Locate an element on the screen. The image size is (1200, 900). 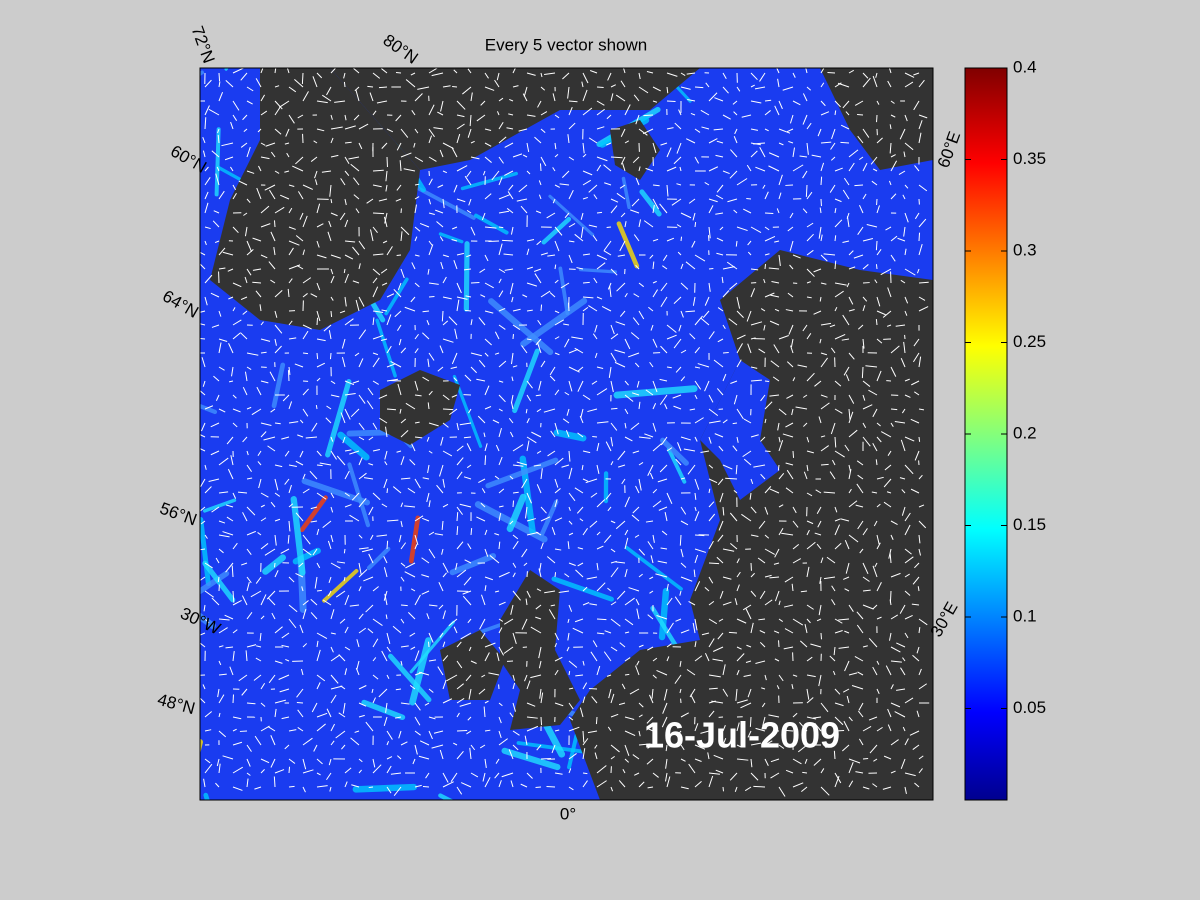
ireland is located at coordinates (472, 665).